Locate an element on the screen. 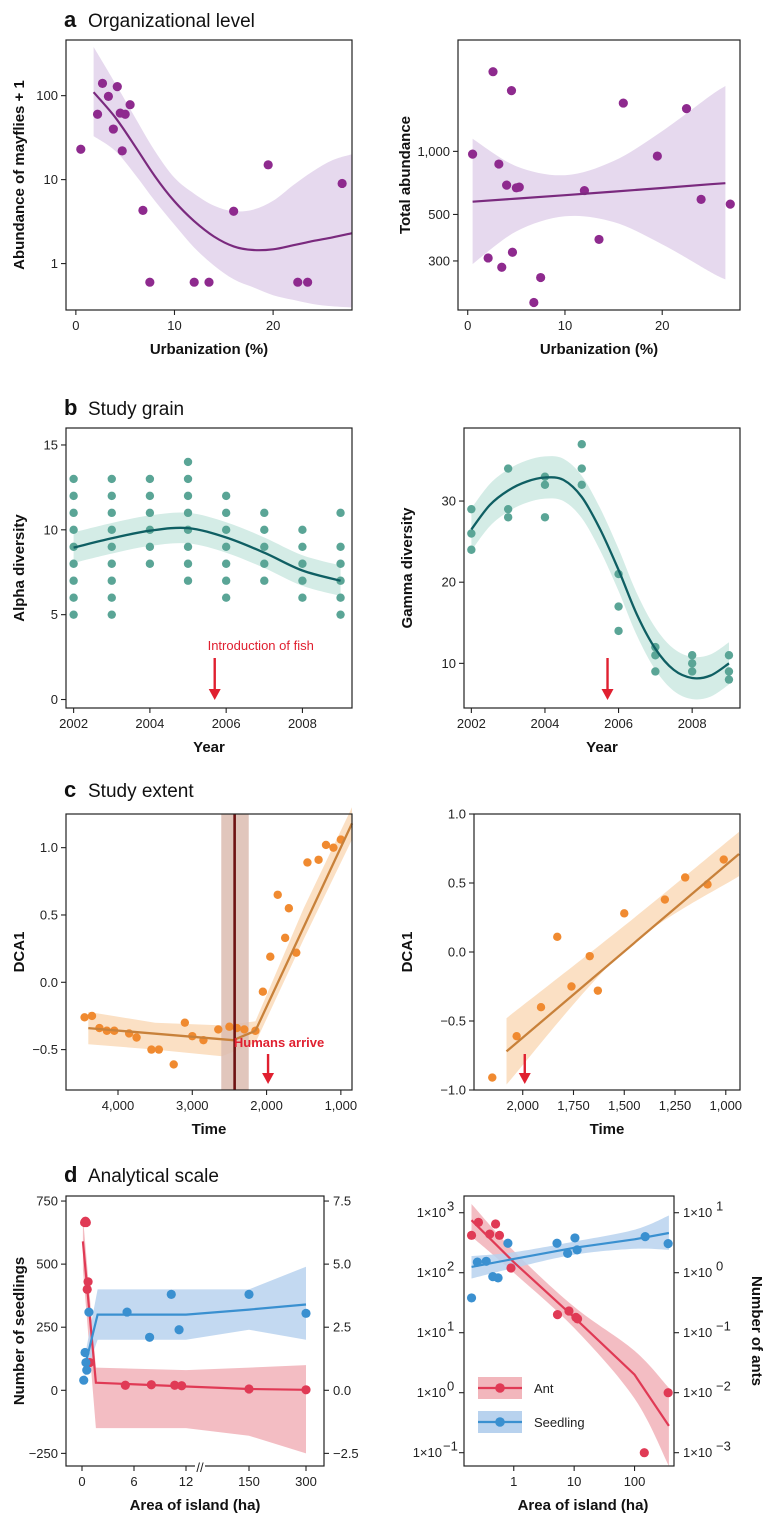 This screenshot has height=1518, width=764. c-left-ytick-label: 0.5 is located at coordinates (49, 914).